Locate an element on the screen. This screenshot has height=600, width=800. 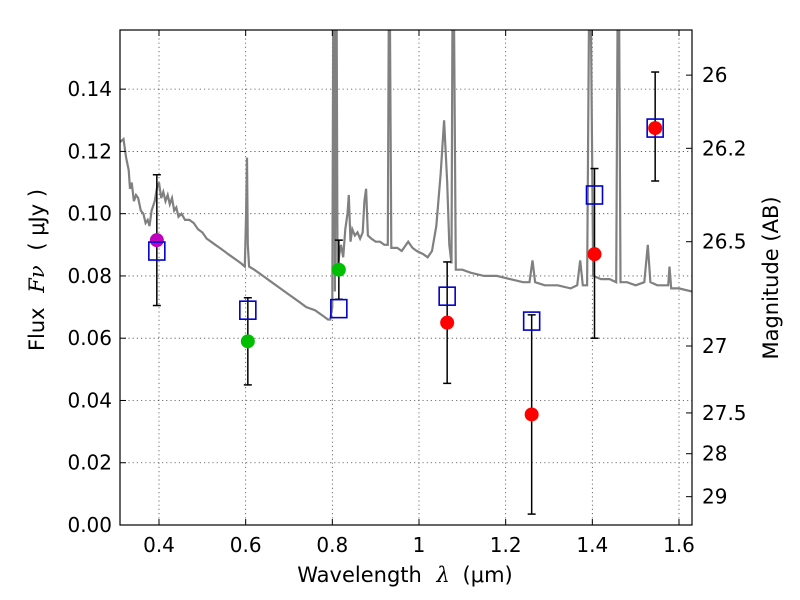
x-axis-label: Wavelength λ (μm) is located at coordinates (404, 575).